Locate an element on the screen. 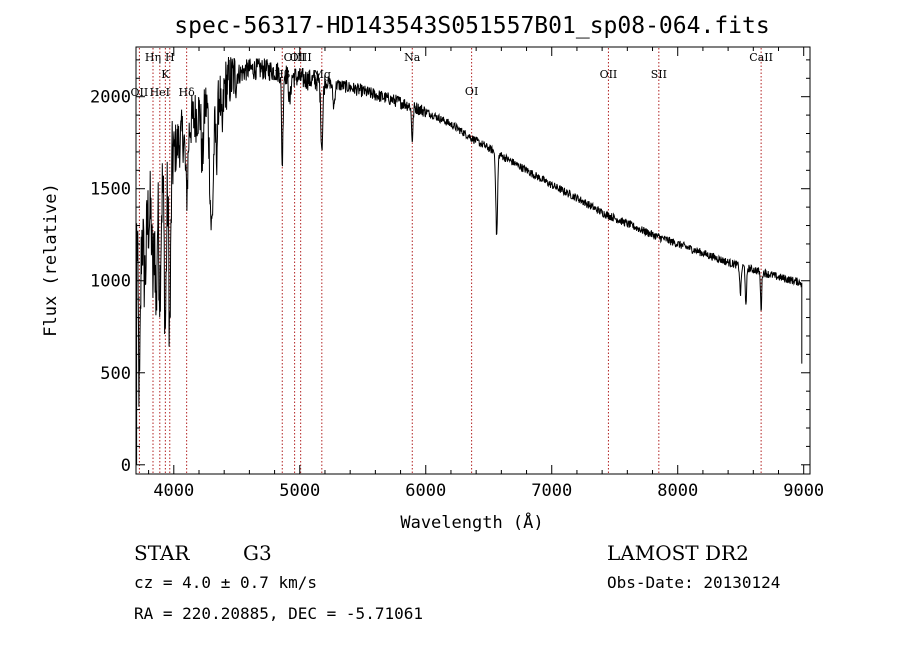 The height and width of the screenshot is (649, 900). x-tick-label: 7000 is located at coordinates (551, 491).